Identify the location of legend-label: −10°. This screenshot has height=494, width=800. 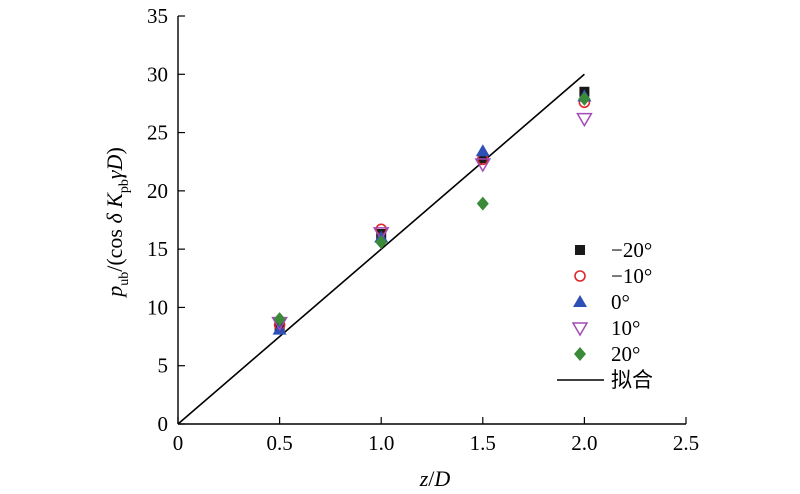
(631, 276).